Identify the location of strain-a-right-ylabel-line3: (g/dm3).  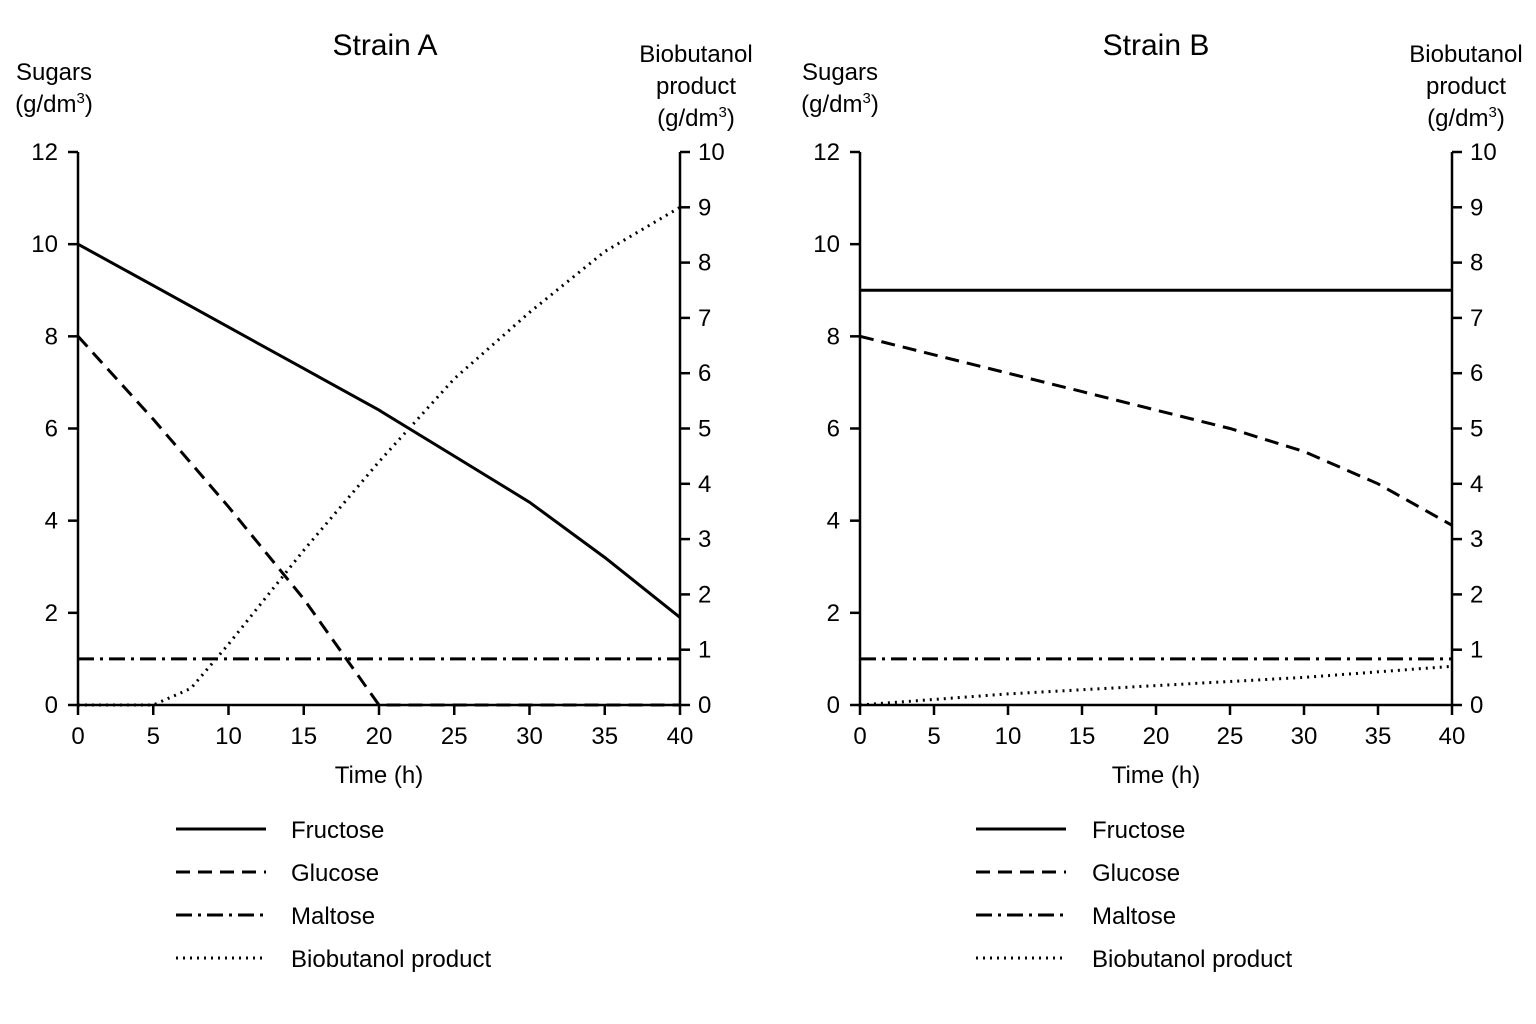
(696, 118).